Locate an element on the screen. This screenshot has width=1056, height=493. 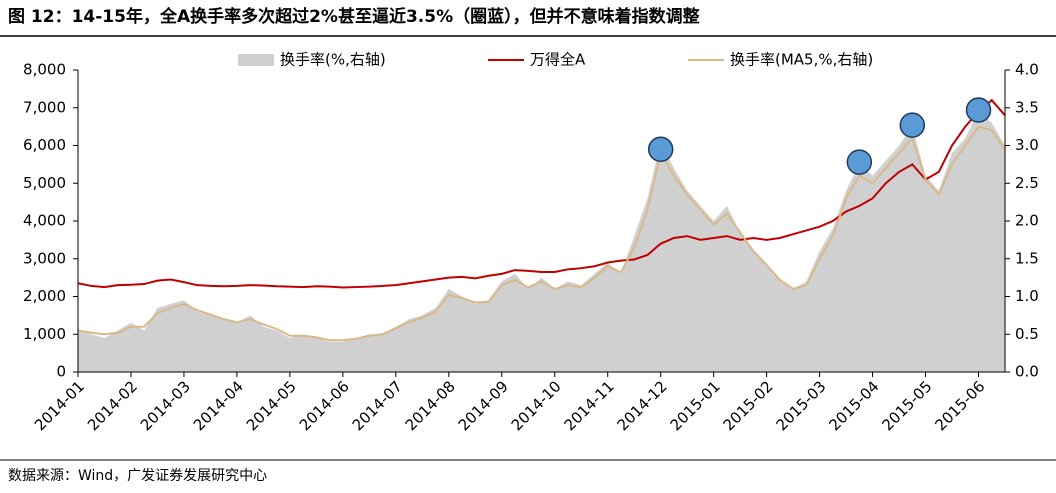
y2-tick-label: 2.5 is located at coordinates (1027, 183).